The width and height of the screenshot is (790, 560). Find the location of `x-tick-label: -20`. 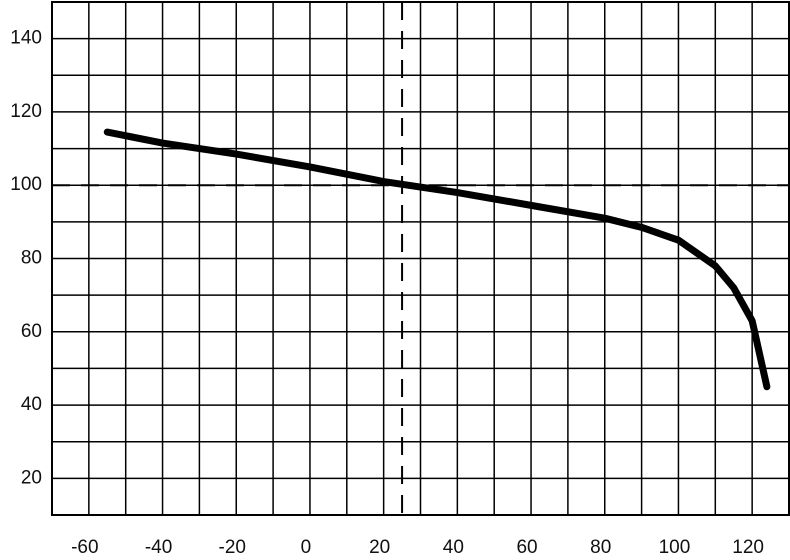

x-tick-label: -20 is located at coordinates (232, 547).